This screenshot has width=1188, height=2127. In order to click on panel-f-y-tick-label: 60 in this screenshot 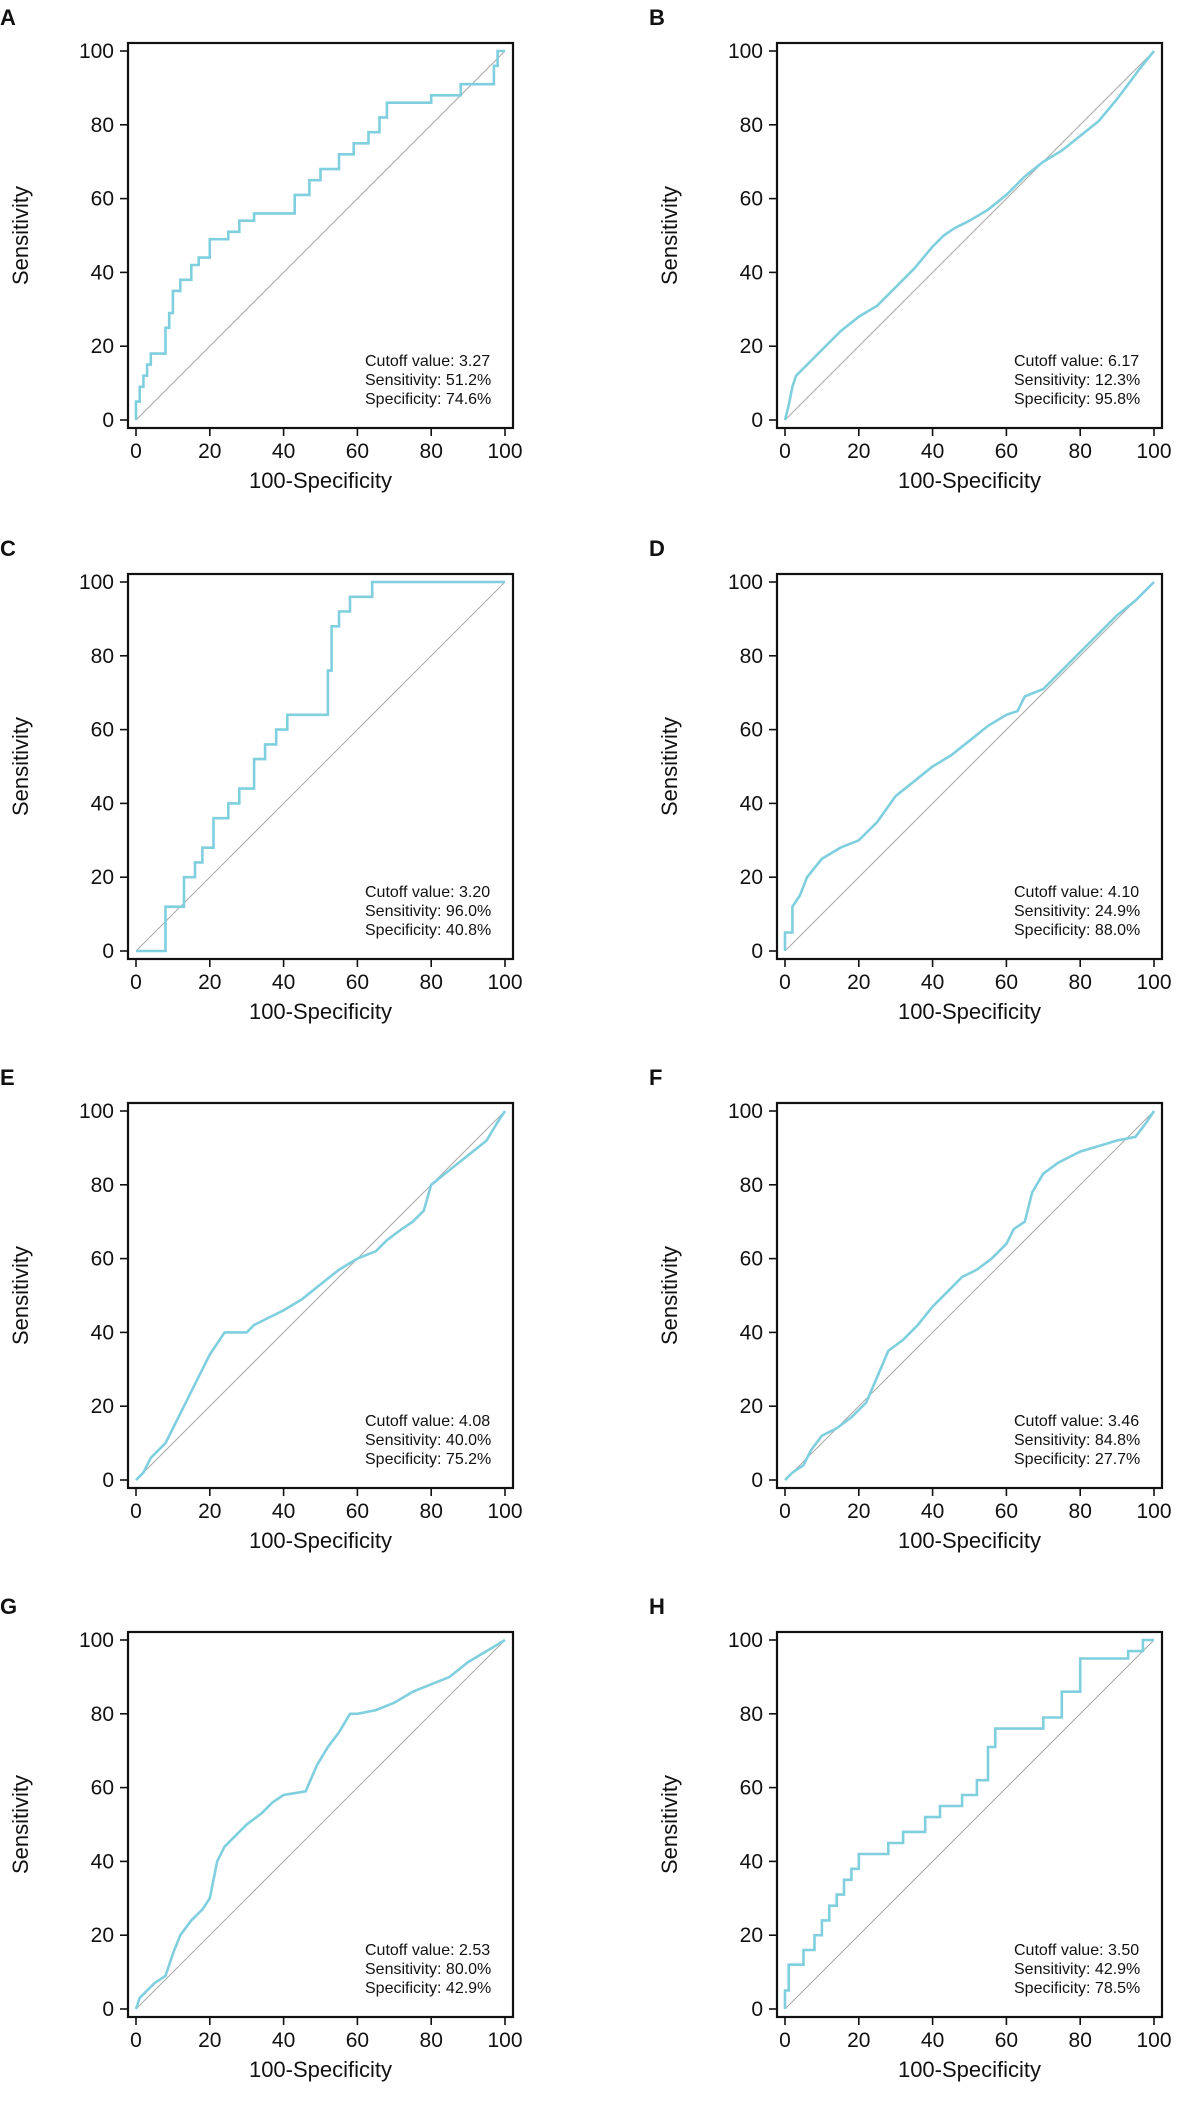, I will do `click(751, 1259)`.